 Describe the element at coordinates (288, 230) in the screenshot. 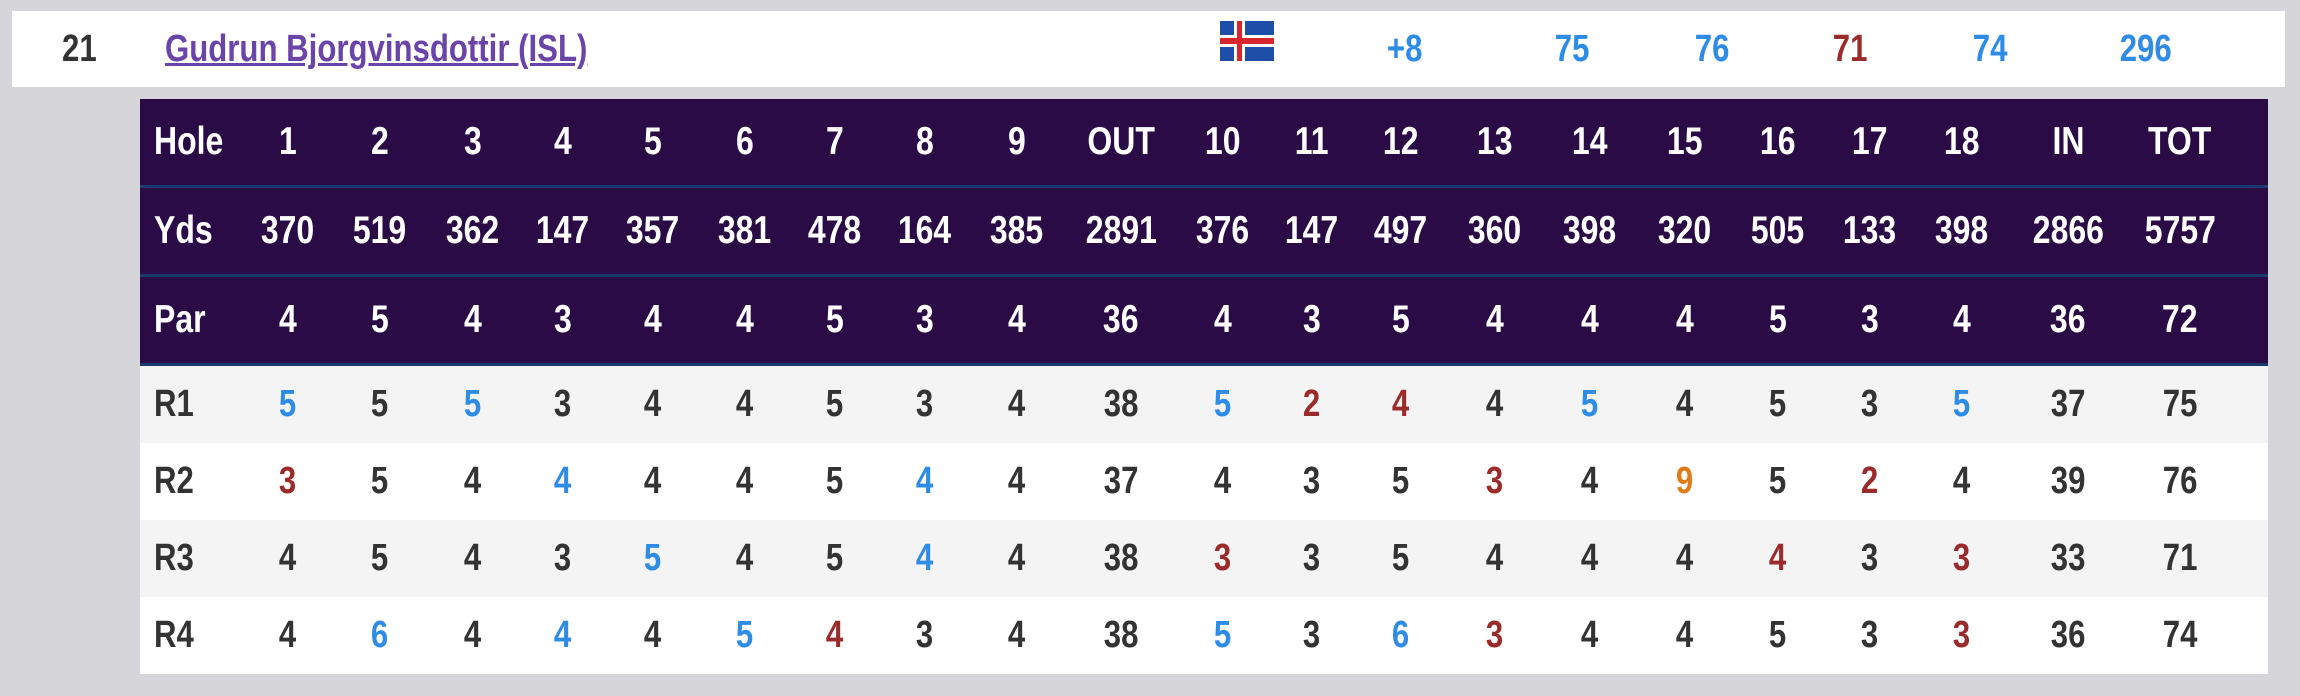

I see `header-cell: 370` at that location.